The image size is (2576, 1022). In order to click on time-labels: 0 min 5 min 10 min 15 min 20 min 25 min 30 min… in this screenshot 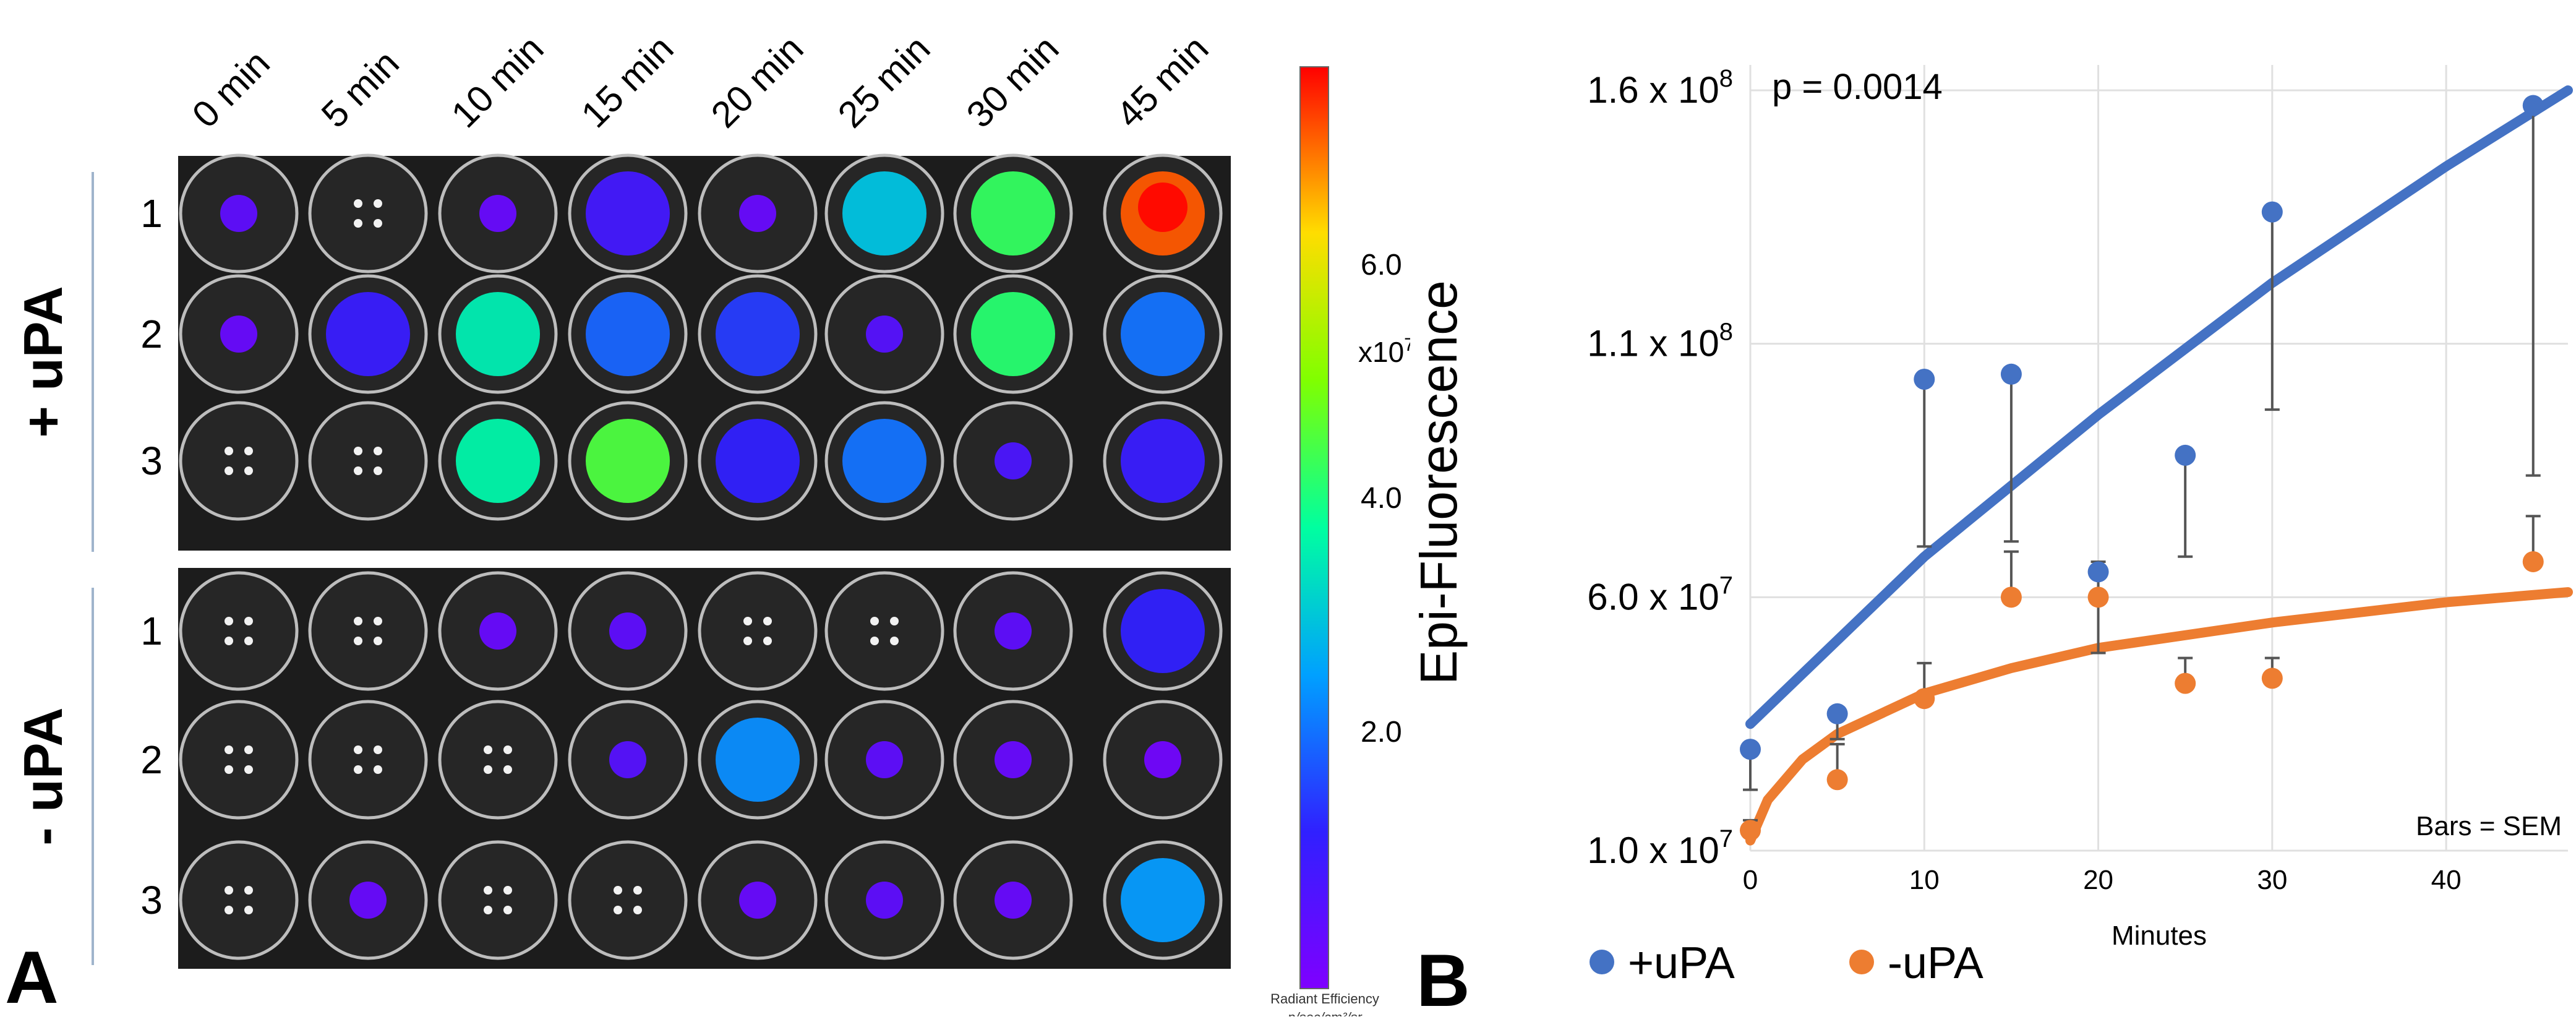, I will do `click(700, 81)`.